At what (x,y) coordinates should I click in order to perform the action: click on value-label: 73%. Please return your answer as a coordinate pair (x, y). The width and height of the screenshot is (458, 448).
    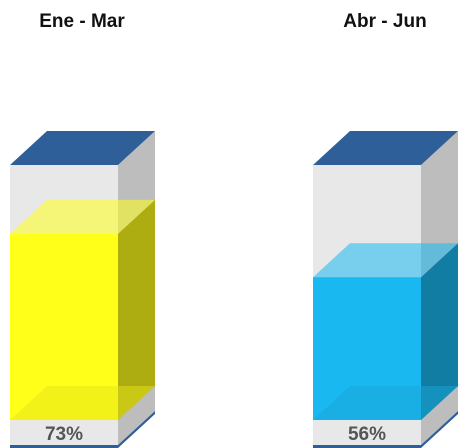
    Looking at the image, I should click on (64, 434).